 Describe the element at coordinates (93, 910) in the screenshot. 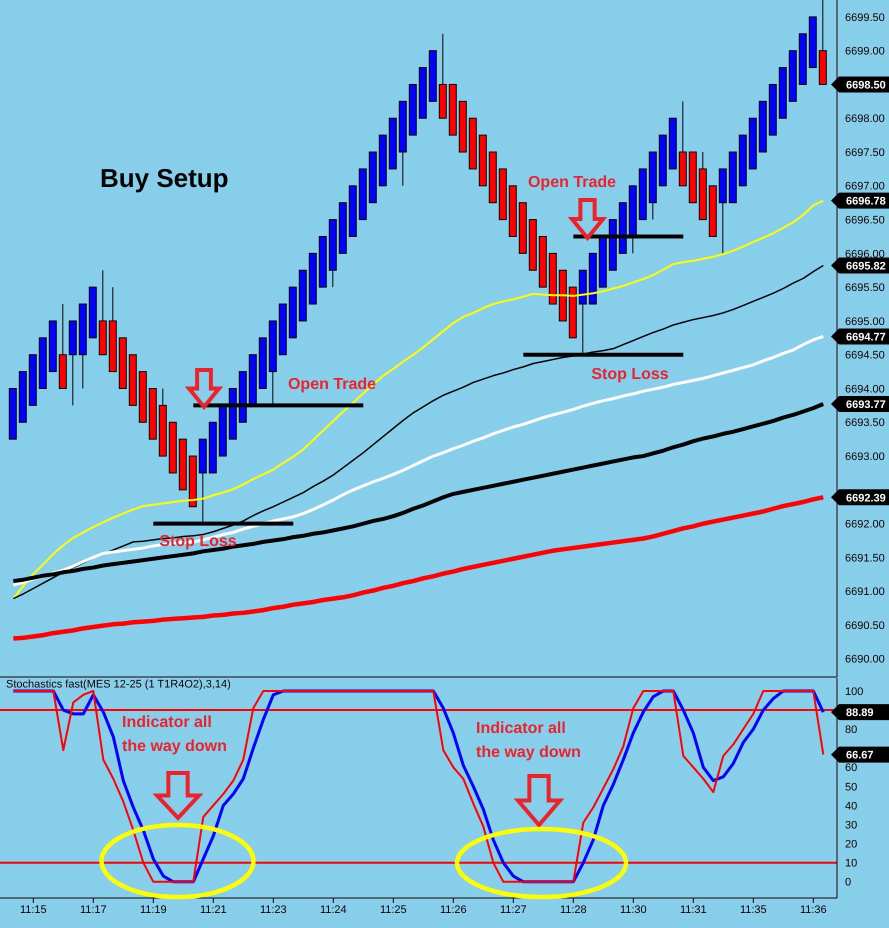

I see `x-tick-label: 11:17` at that location.